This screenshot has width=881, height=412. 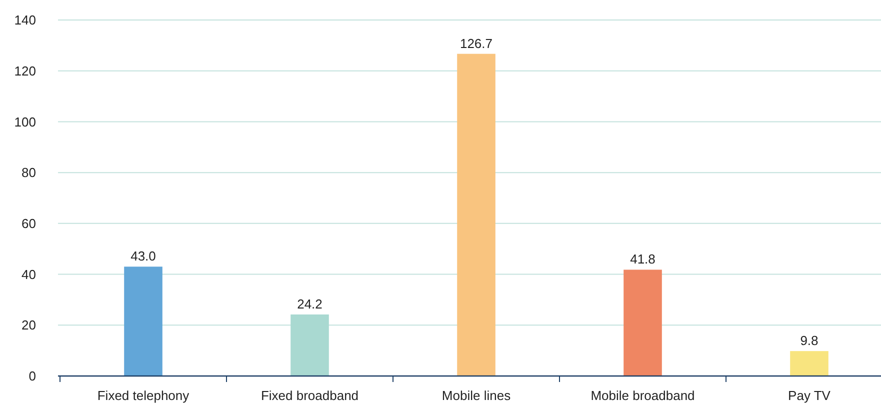 I want to click on y-tick-label: 120, so click(x=25, y=70).